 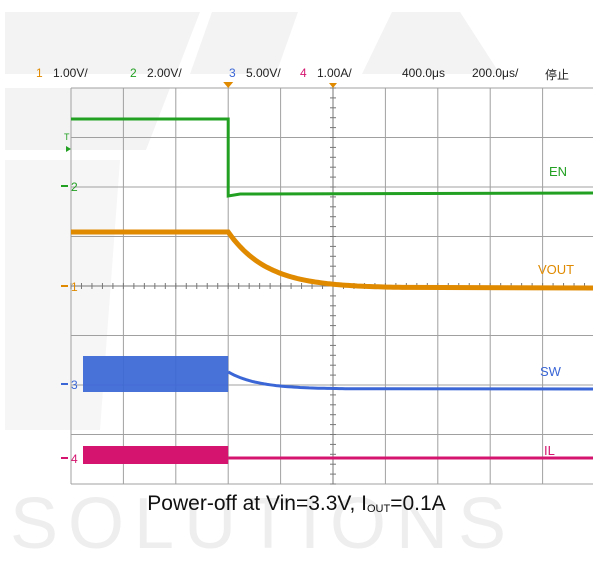 What do you see at coordinates (263, 523) in the screenshot?
I see `watermark-letters: SOLUTIONS` at bounding box center [263, 523].